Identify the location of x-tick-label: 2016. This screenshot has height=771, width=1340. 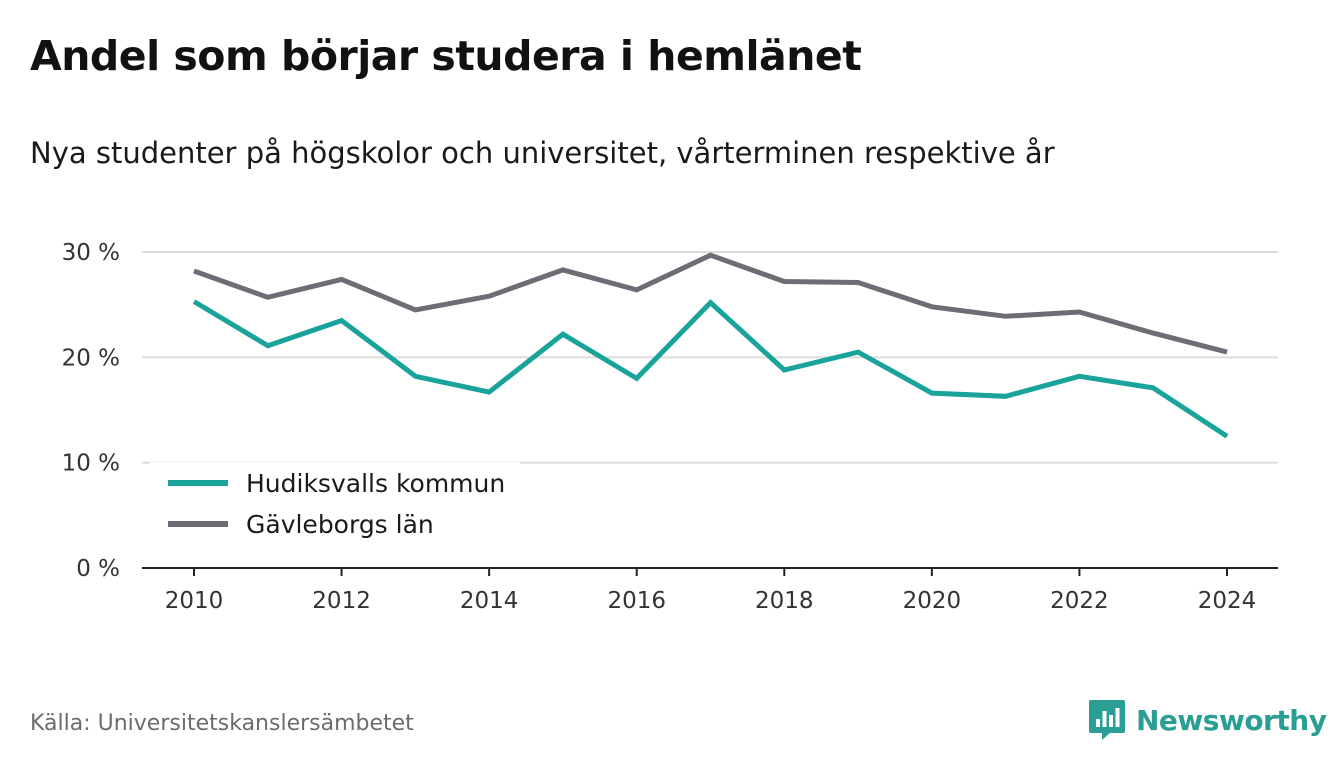
(636, 601).